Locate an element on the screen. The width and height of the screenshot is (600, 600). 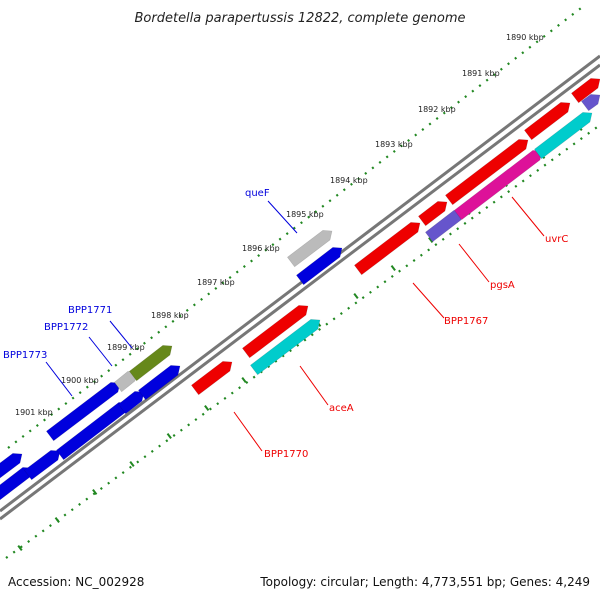
scale-label: 1890 kbp is located at coordinates (525, 37).